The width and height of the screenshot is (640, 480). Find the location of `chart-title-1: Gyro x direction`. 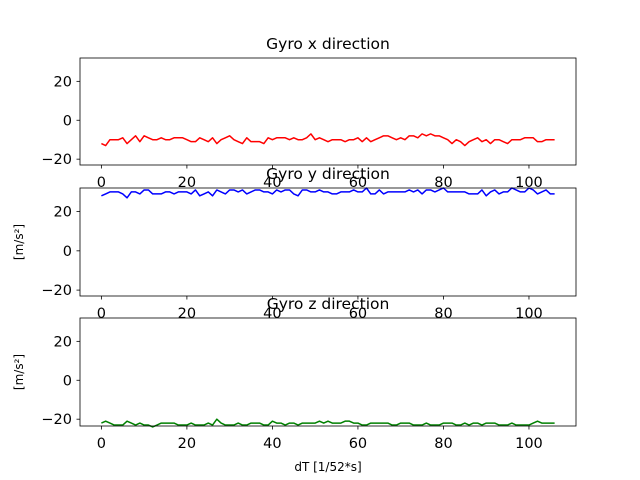

chart-title-1: Gyro x direction is located at coordinates (328, 44).